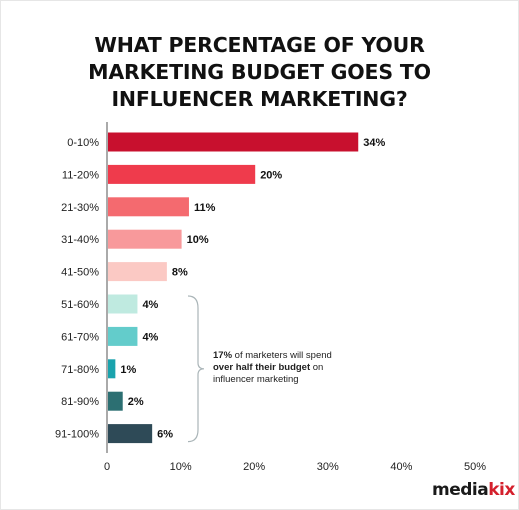 This screenshot has width=519, height=510. Describe the element at coordinates (262, 367) in the screenshot. I see `annotation-bold-2: over half their budget` at that location.